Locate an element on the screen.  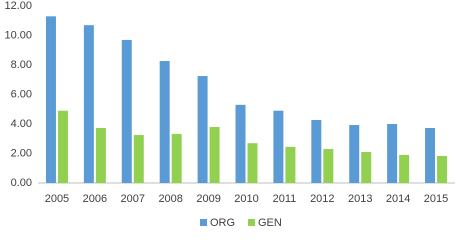
x-tick-label: 2011 is located at coordinates (285, 199).